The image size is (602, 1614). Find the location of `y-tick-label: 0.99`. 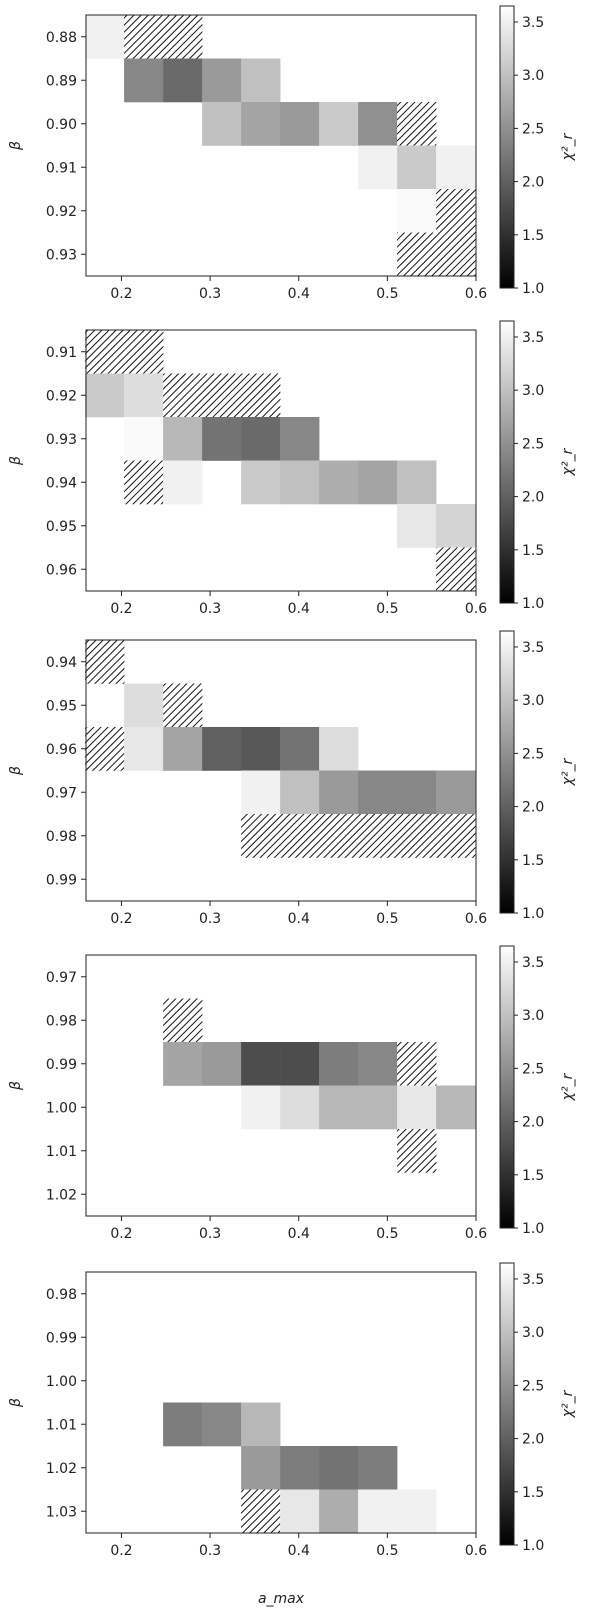

y-tick-label: 0.99 is located at coordinates (61, 1065).